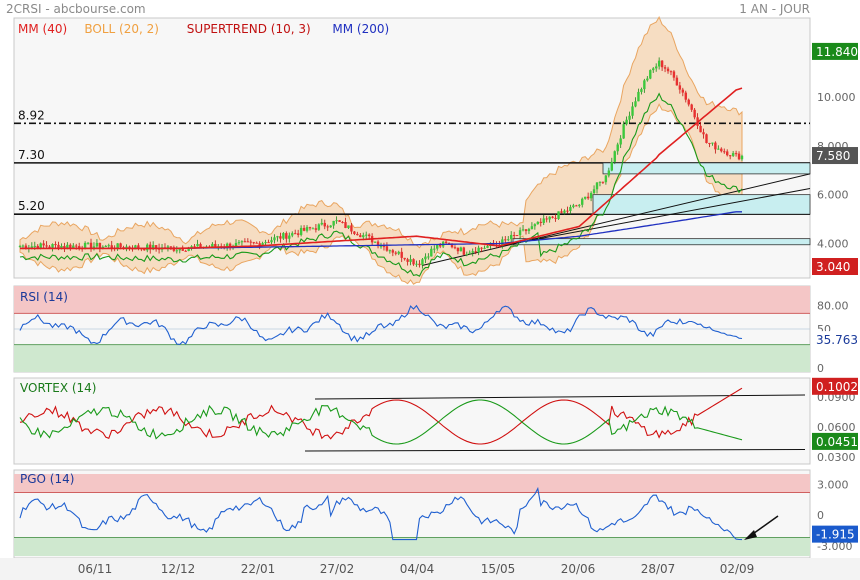 The image size is (860, 580). What do you see at coordinates (42, 29) in the screenshot?
I see `legend-item-0: MM (40)` at bounding box center [42, 29].